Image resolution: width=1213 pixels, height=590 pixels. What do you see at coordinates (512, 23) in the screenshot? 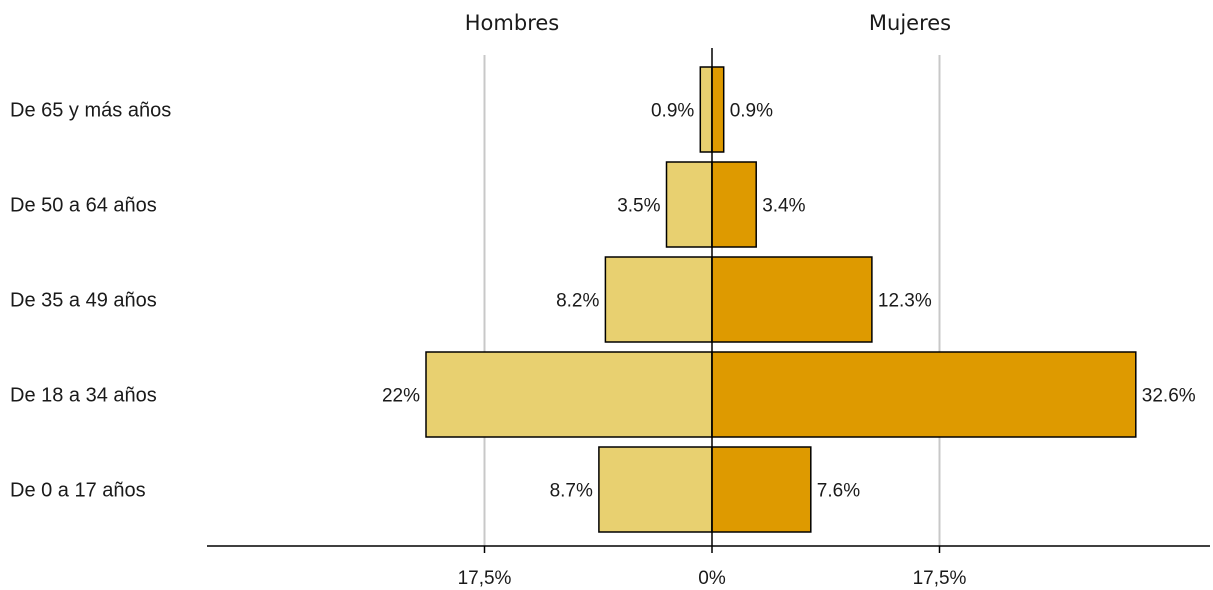
I see `side-title-hombres: Hombres` at bounding box center [512, 23].